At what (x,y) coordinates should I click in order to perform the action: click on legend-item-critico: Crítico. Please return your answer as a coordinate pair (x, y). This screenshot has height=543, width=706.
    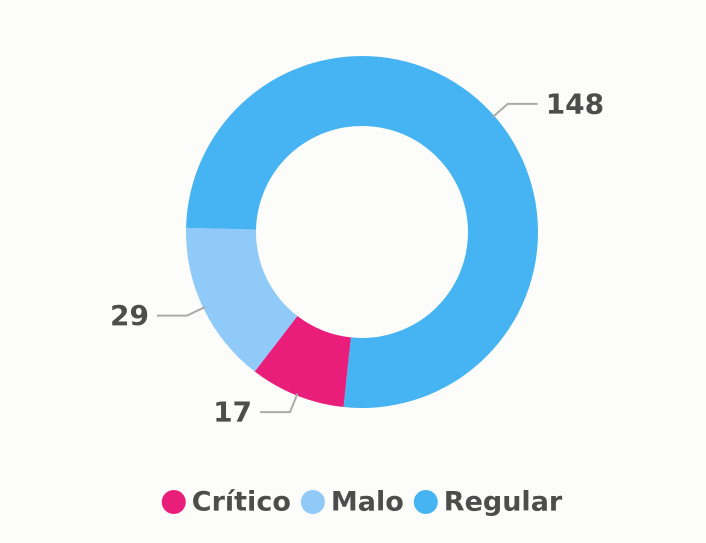
    Looking at the image, I should click on (226, 502).